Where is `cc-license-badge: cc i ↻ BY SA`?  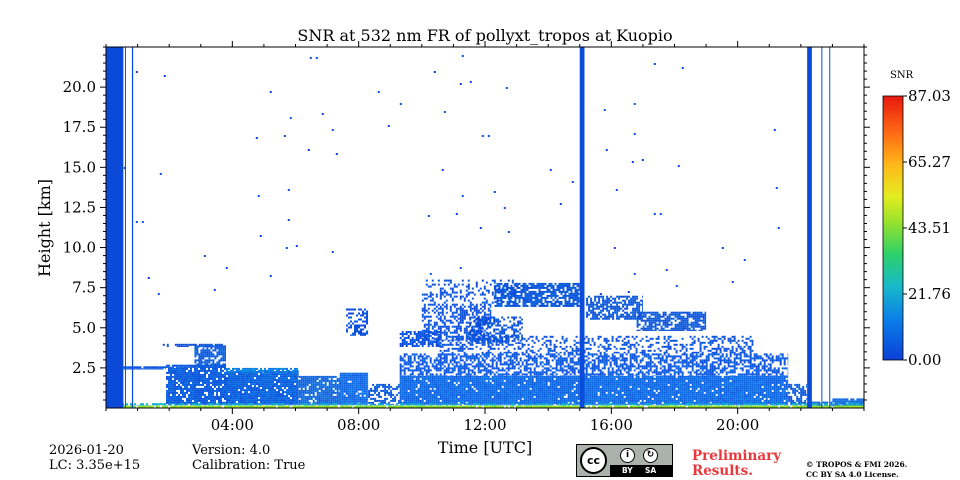
cc-license-badge: cc i ↻ BY SA is located at coordinates (624, 460).